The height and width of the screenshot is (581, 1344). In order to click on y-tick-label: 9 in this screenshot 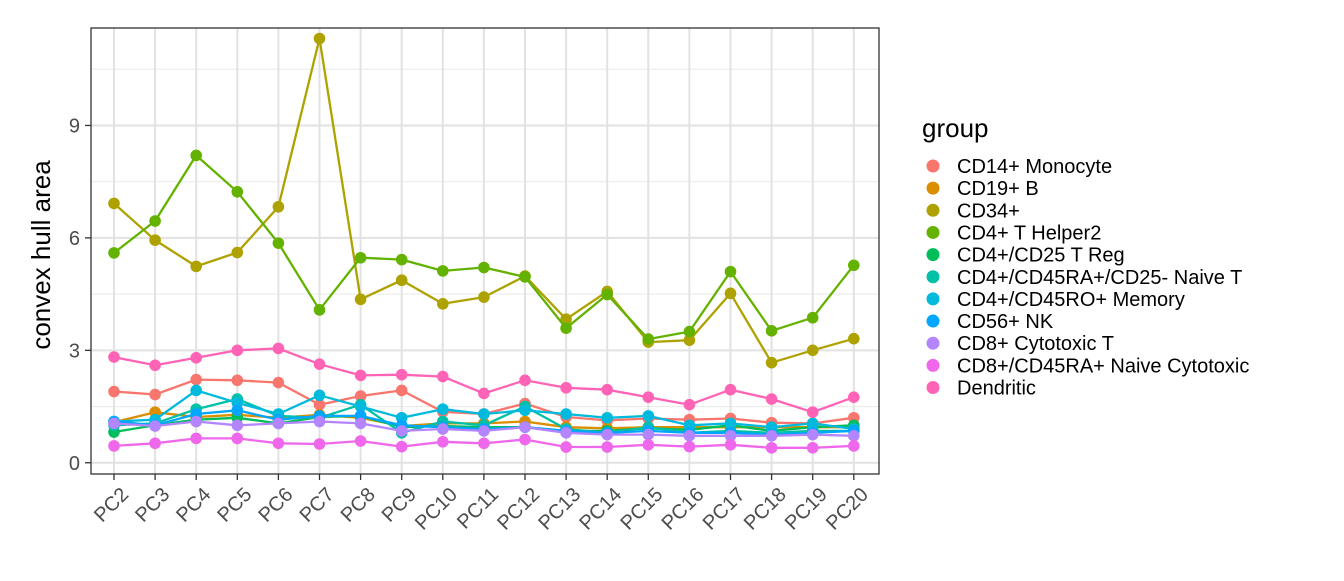, I will do `click(74, 126)`.